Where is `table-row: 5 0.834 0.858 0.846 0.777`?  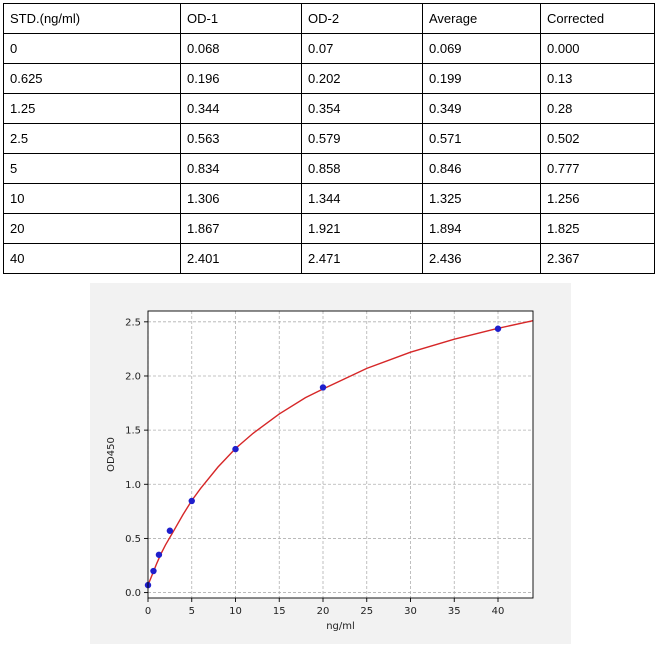
table-row: 5 0.834 0.858 0.846 0.777 is located at coordinates (329, 168).